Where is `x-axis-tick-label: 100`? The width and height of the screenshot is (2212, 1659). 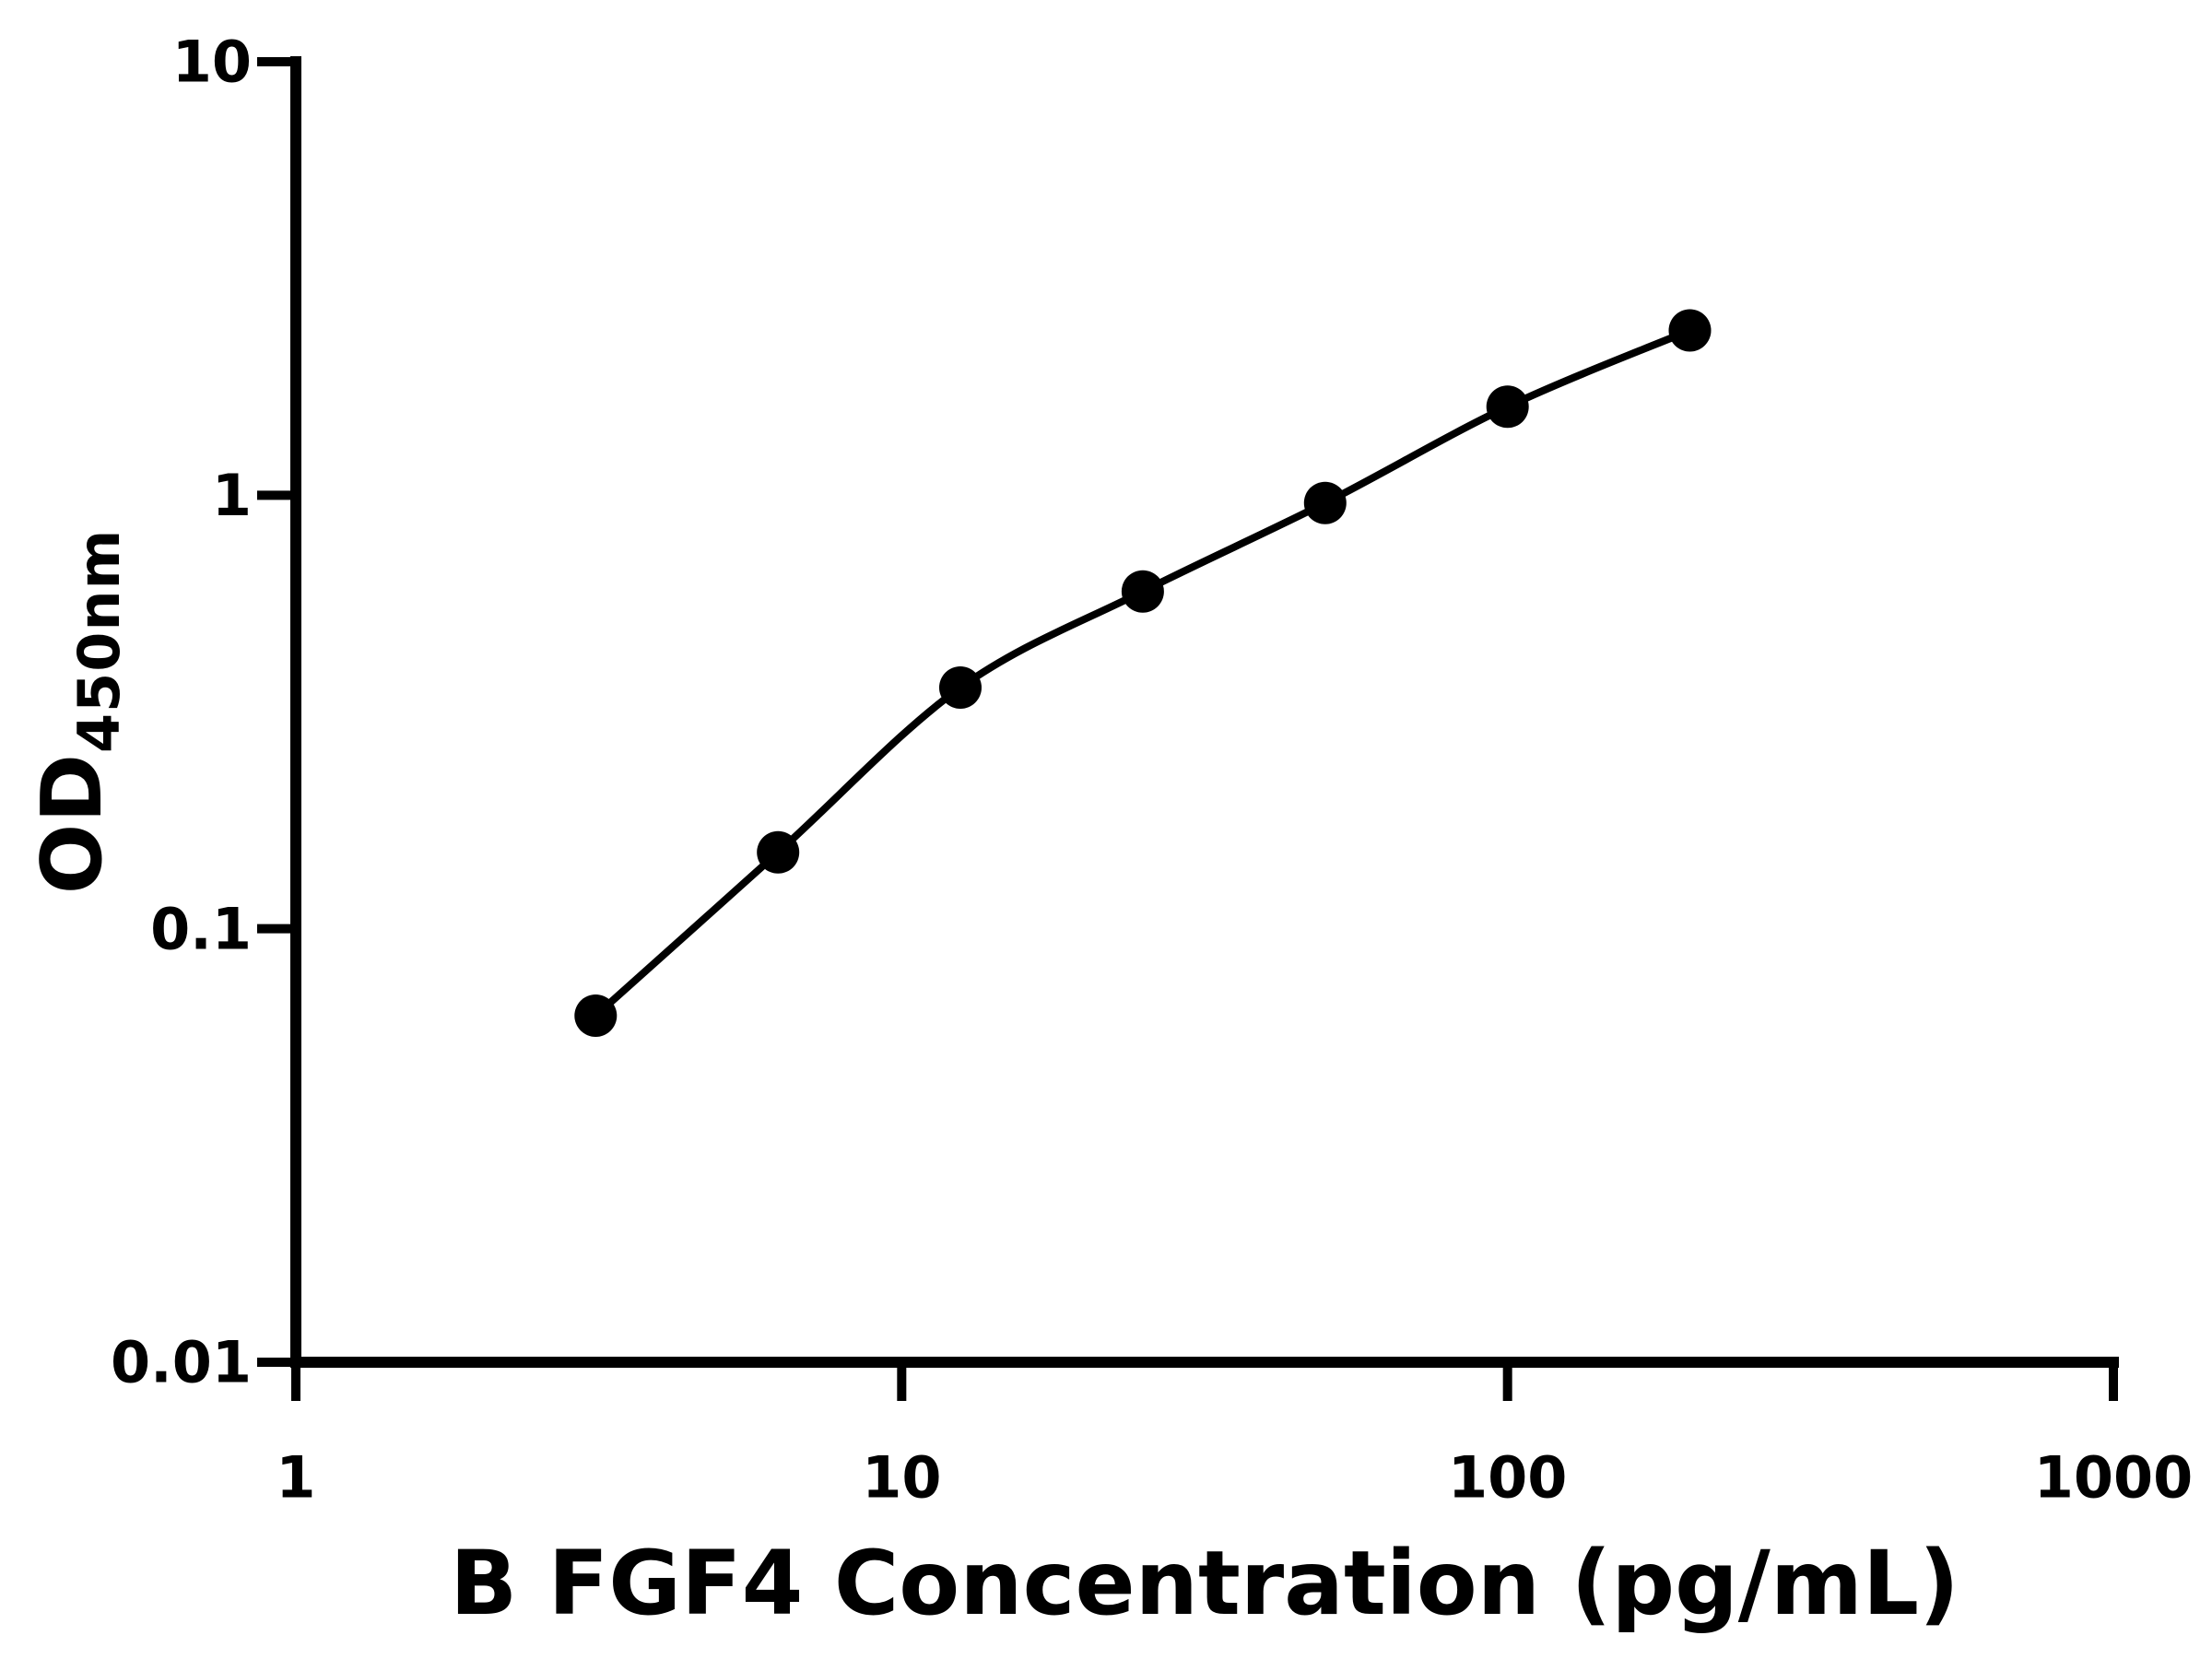 x-axis-tick-label: 100 is located at coordinates (1507, 1478).